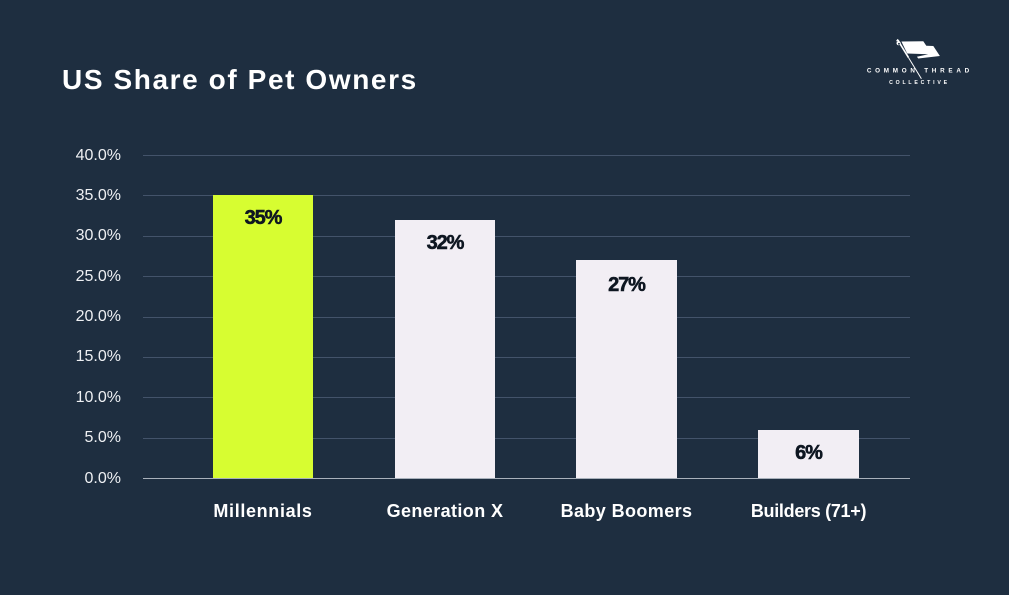 The height and width of the screenshot is (595, 1009). Describe the element at coordinates (920, 71) in the screenshot. I see `svg-text: COMMON THREAD` at that location.